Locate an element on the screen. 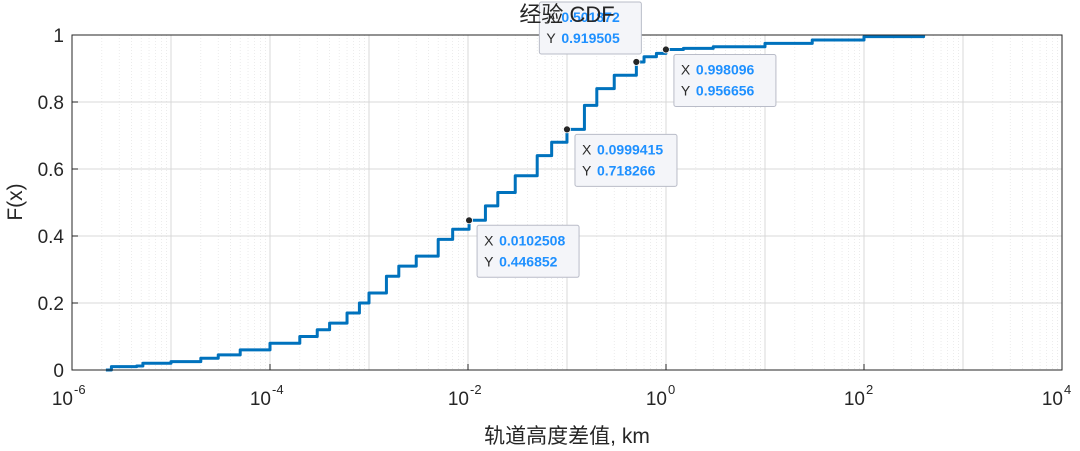  datatip: X 0.501872 Y 0.919505 is located at coordinates (590, 33).